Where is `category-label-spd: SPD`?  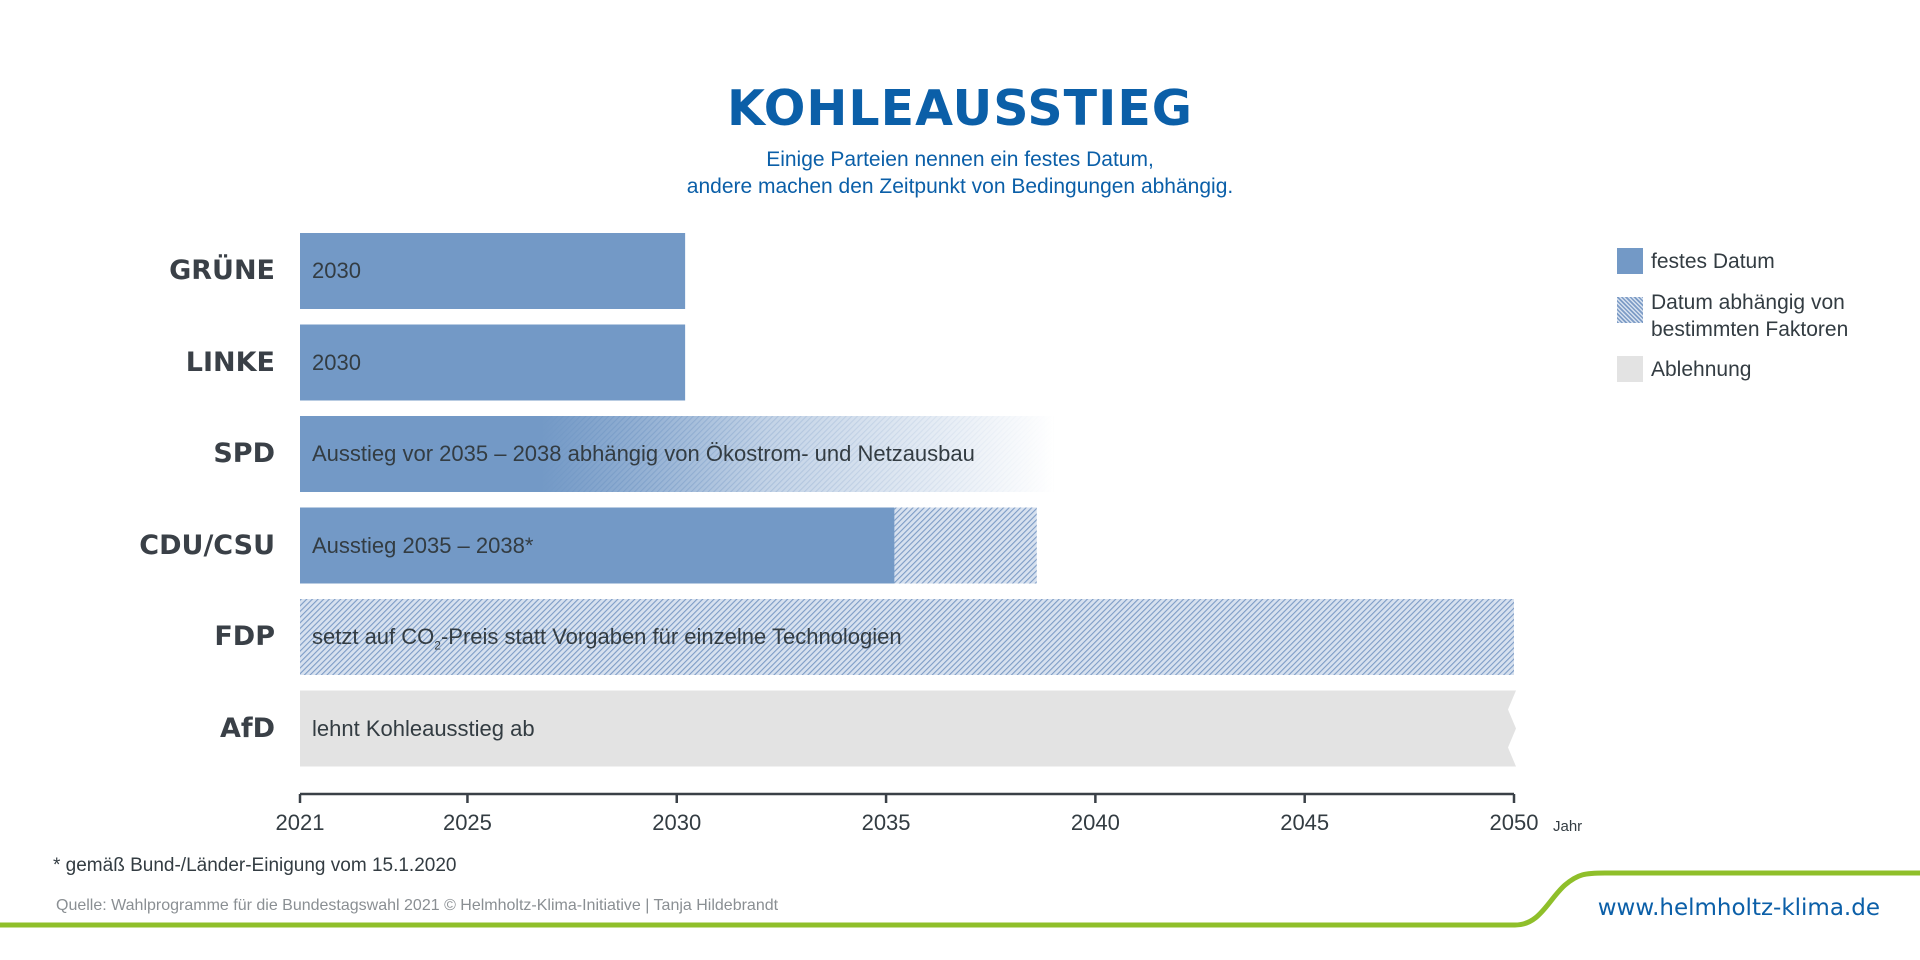 category-label-spd: SPD is located at coordinates (244, 453).